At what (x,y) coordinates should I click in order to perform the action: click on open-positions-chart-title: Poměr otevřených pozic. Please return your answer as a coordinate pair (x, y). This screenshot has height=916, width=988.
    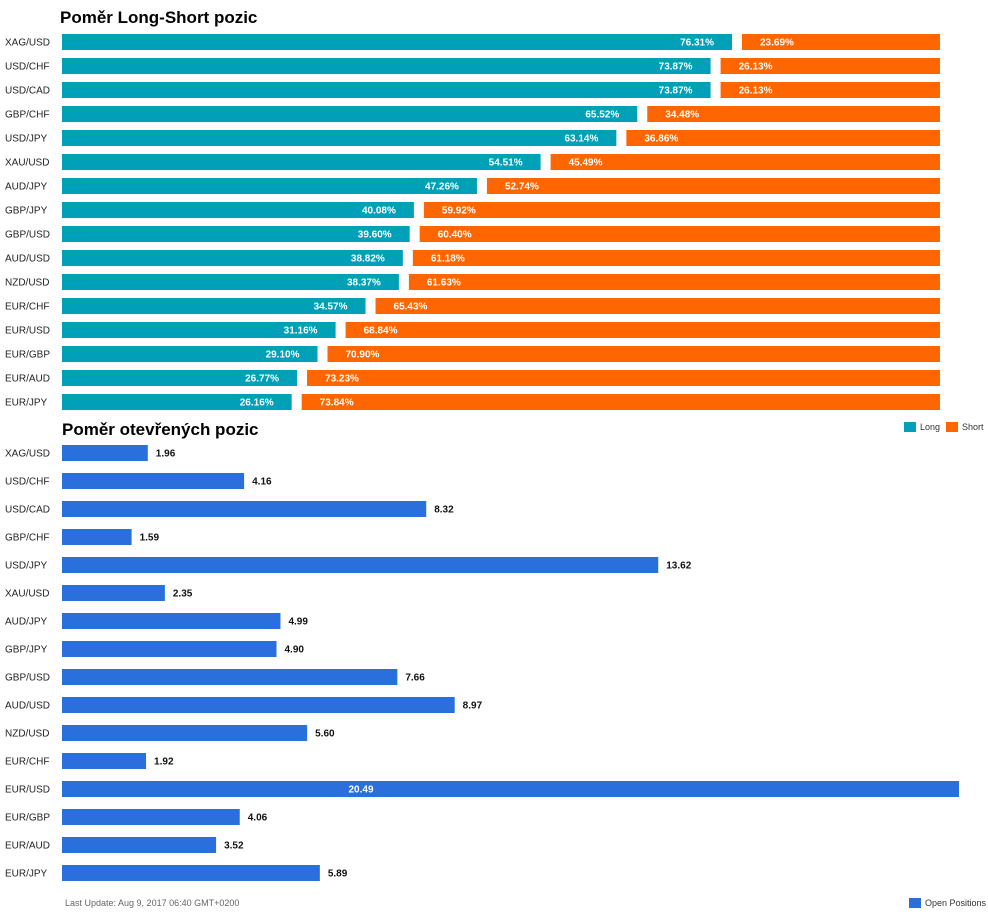
    Looking at the image, I should click on (160, 429).